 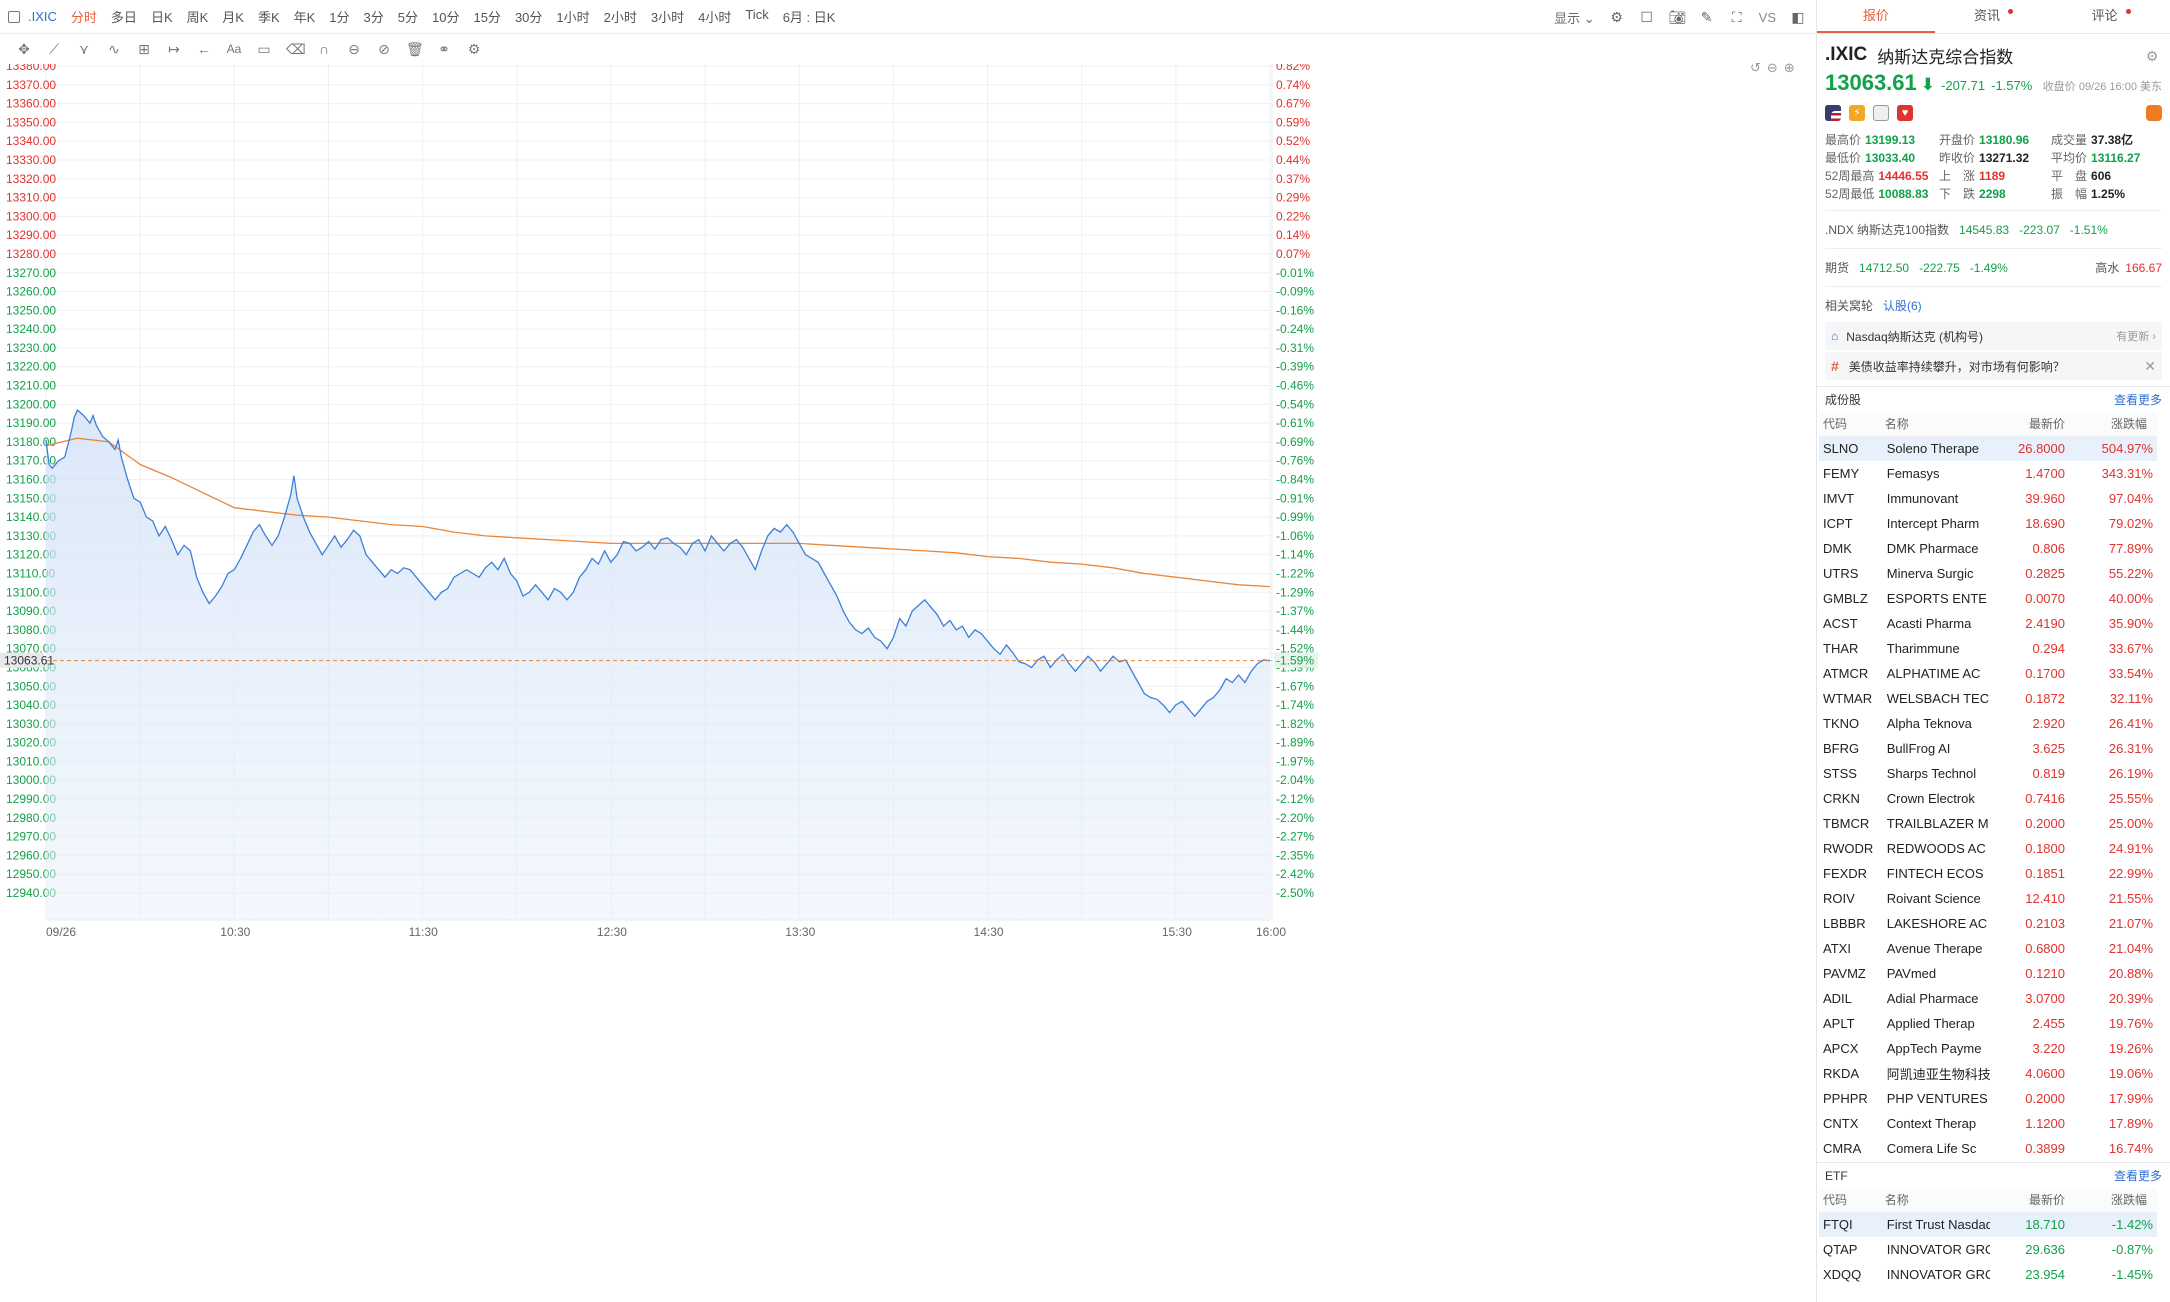 I want to click on vs-button: VS, so click(x=1767, y=17).